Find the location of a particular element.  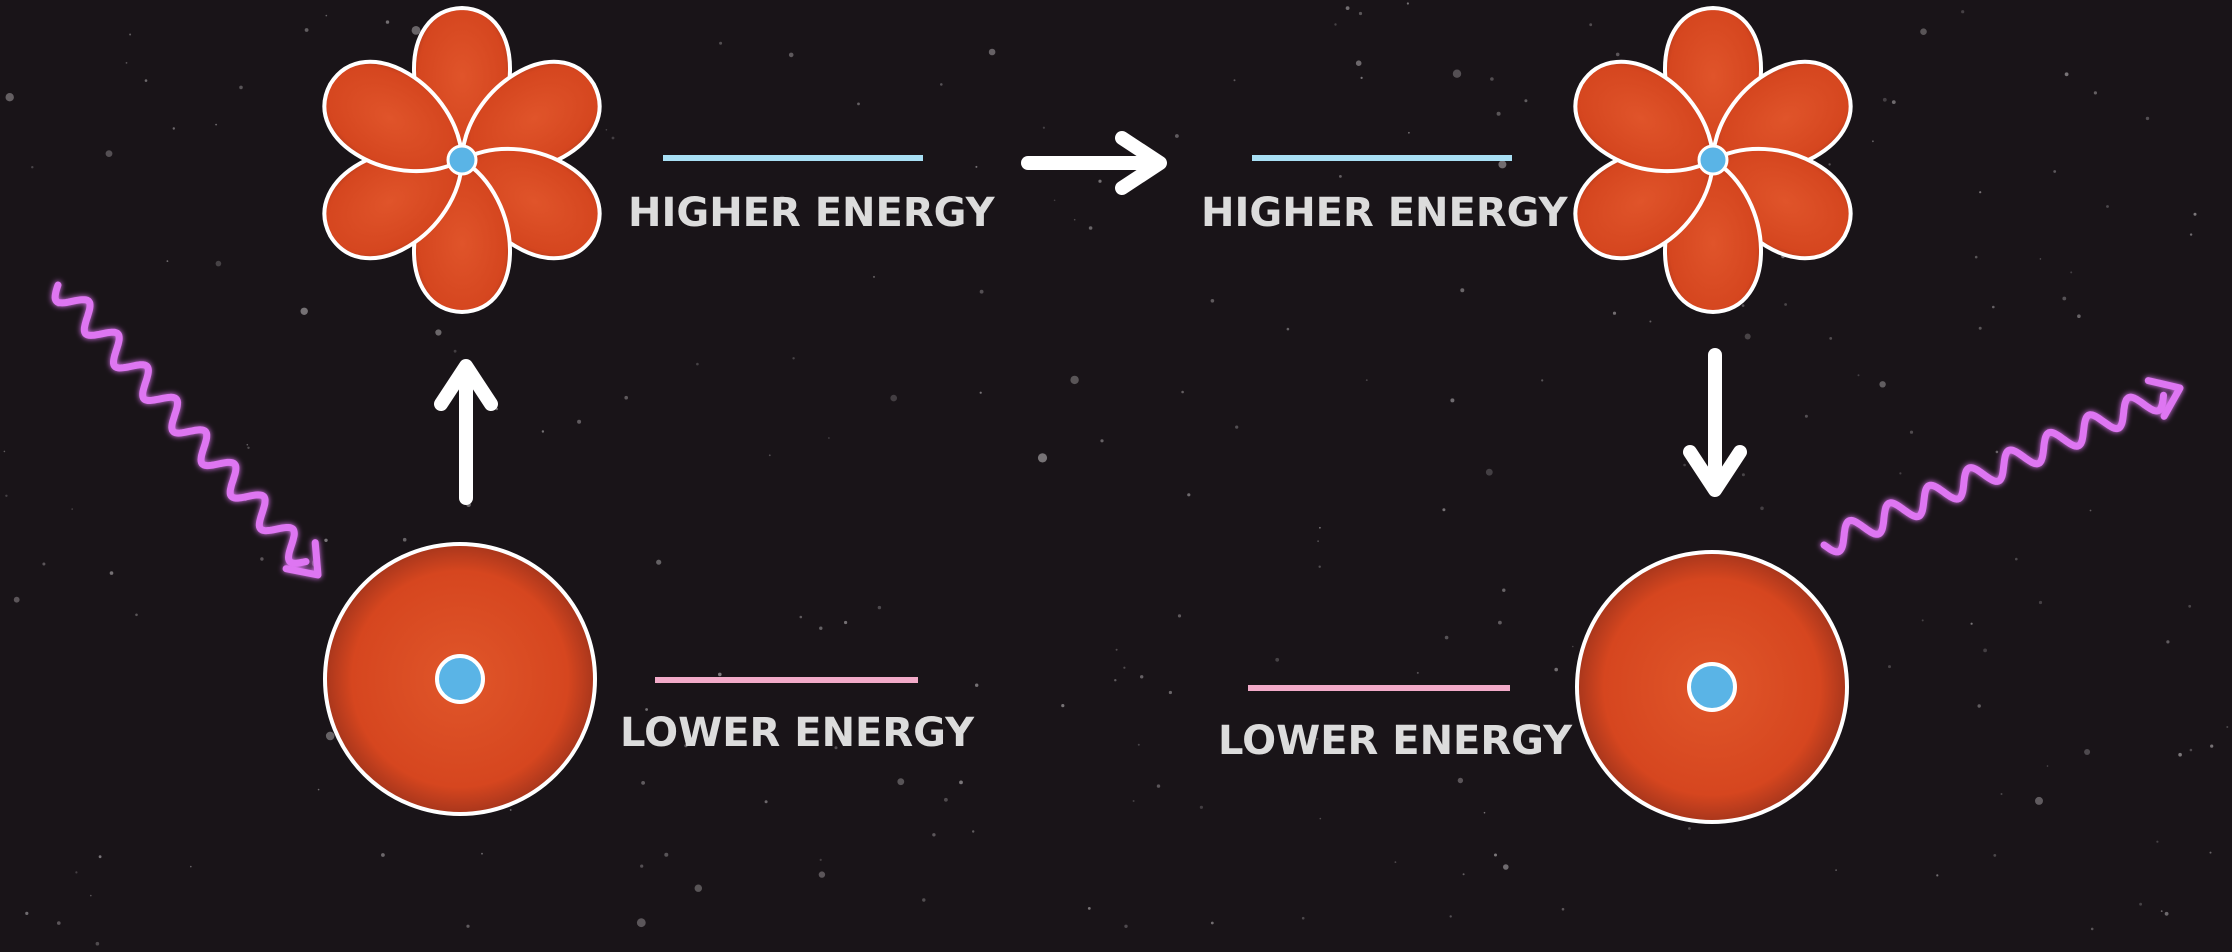

lower-energy-label-left: LOWER ENERGY is located at coordinates (797, 733).